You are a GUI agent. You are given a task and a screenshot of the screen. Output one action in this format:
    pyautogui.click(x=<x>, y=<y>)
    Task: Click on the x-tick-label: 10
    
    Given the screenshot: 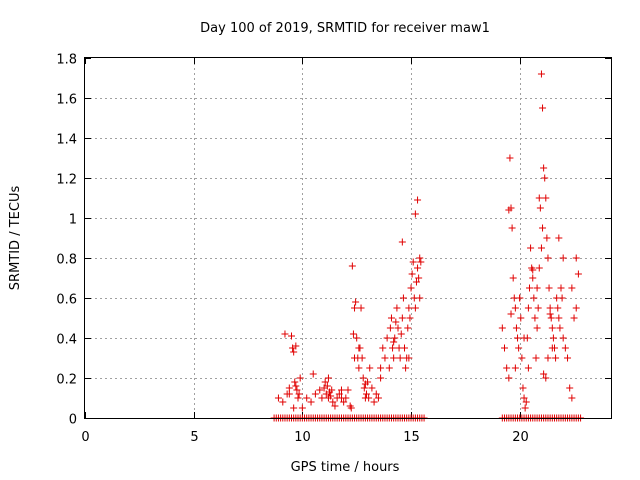 What is the action you would take?
    pyautogui.click(x=302, y=437)
    